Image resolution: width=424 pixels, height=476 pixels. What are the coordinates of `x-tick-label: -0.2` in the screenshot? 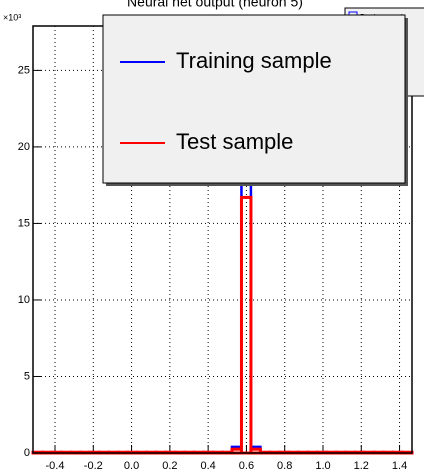 It's located at (93, 466).